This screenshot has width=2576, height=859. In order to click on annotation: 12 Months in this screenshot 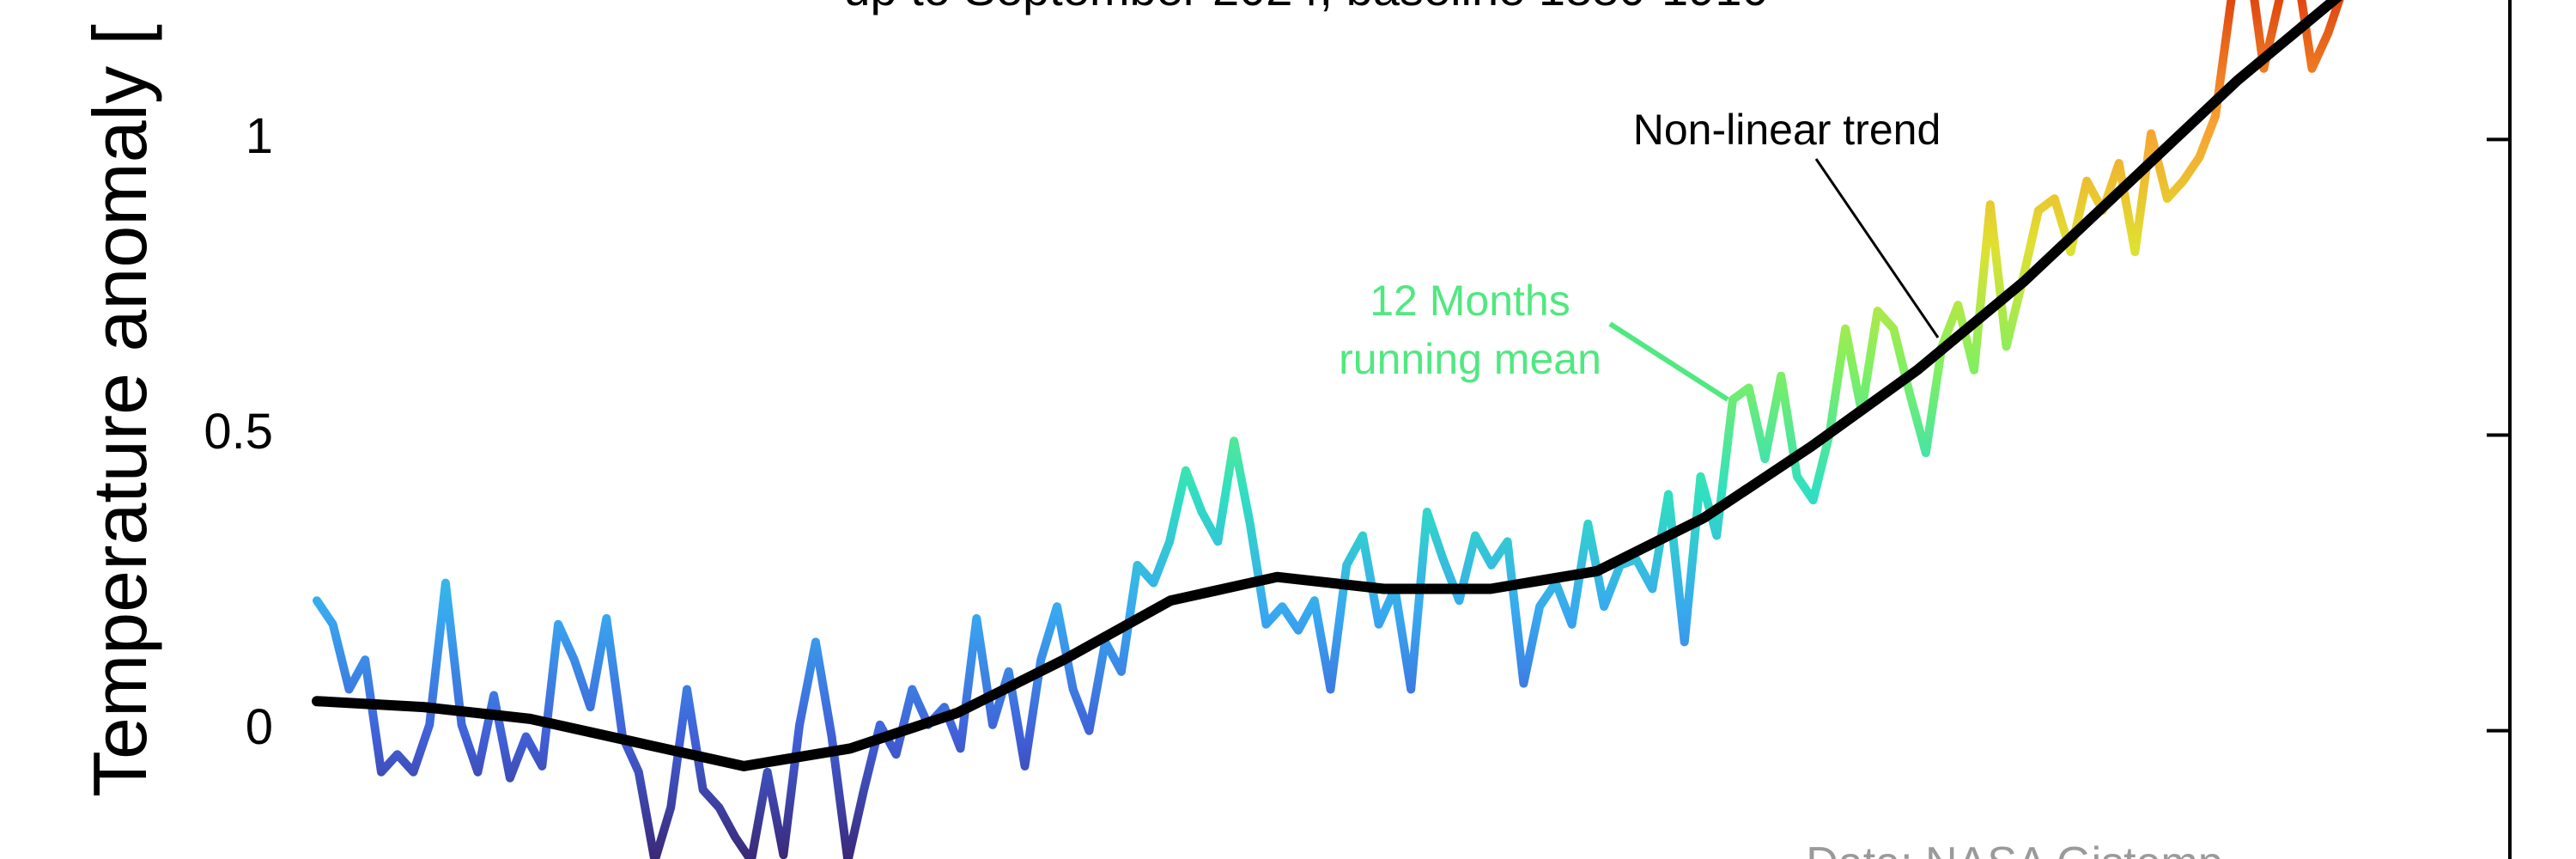, I will do `click(1470, 301)`.